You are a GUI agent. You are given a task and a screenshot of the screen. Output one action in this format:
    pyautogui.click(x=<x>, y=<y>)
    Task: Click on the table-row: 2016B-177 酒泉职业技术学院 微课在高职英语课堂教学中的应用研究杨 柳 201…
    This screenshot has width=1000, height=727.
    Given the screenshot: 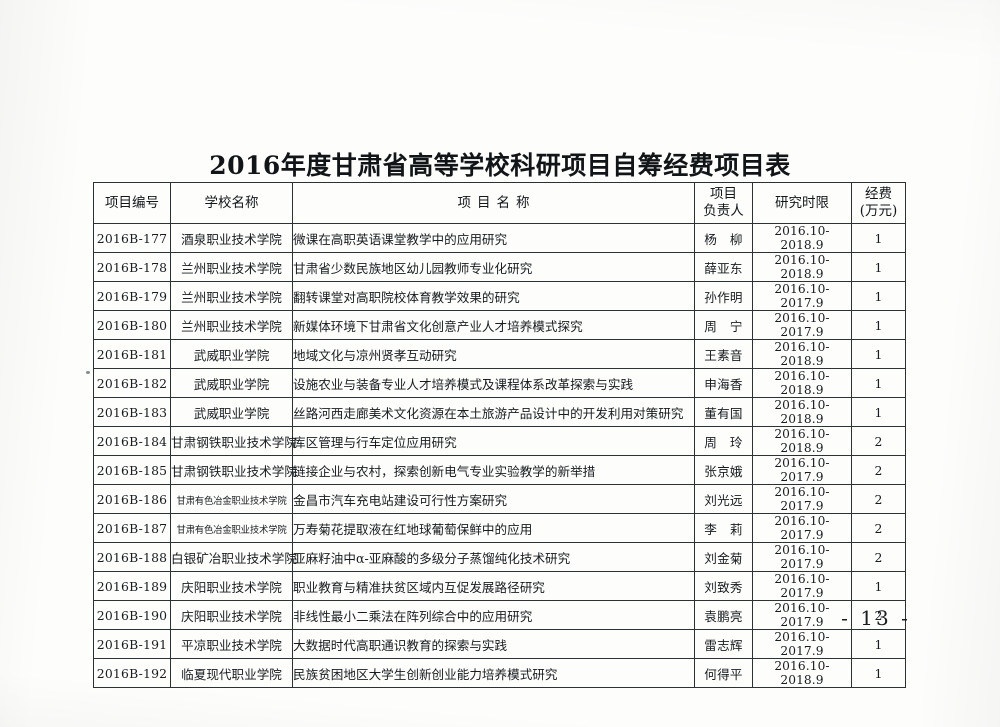 What is the action you would take?
    pyautogui.click(x=499, y=238)
    